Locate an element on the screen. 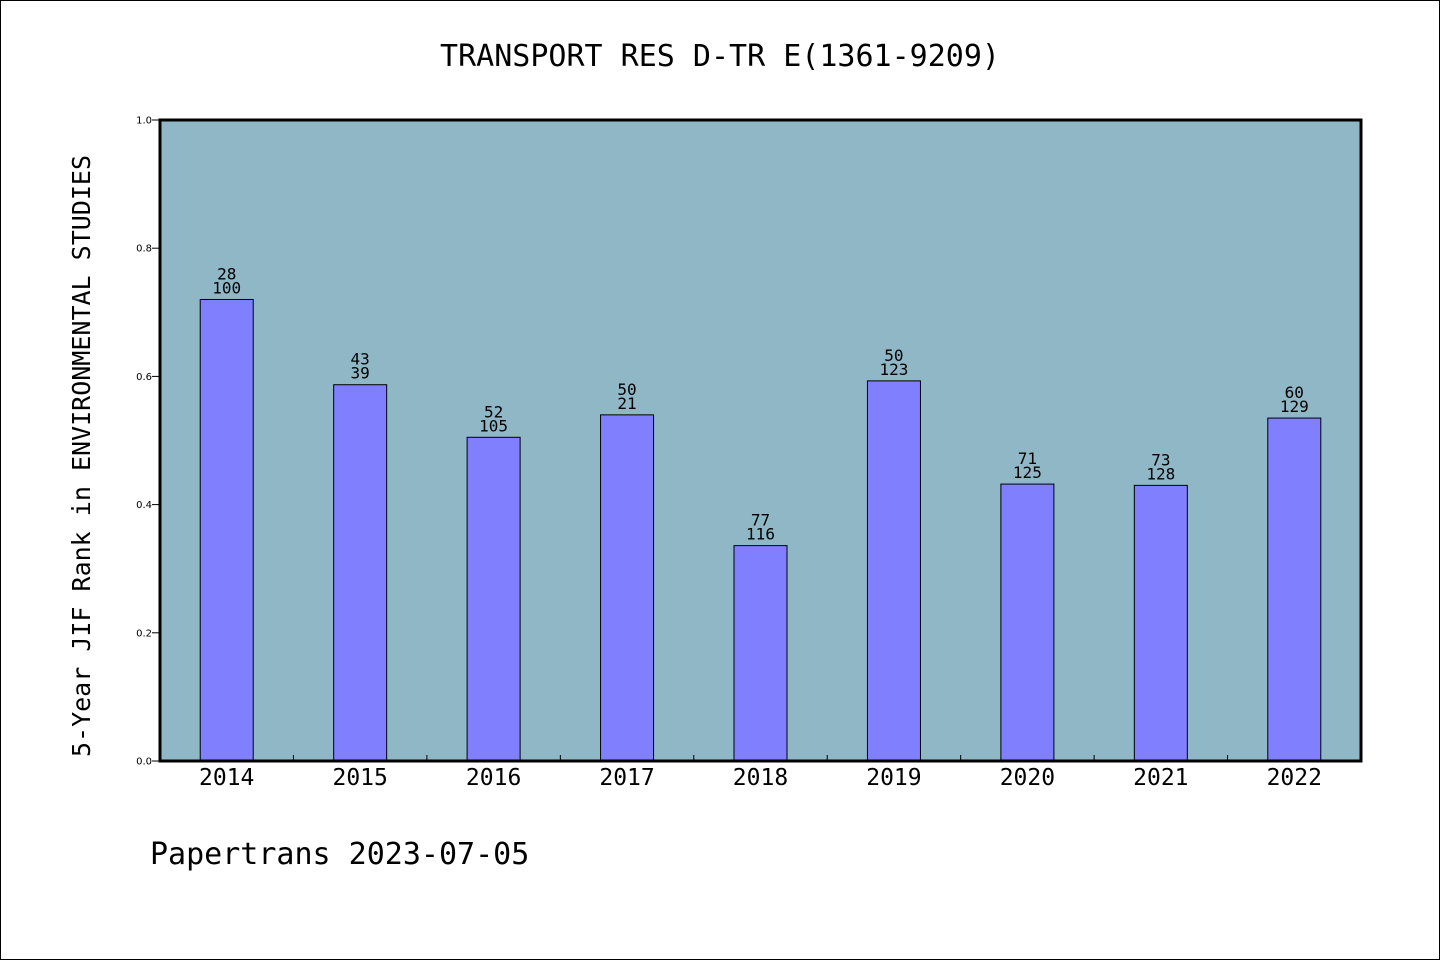 The height and width of the screenshot is (960, 1440). x-tick-label: 2016 is located at coordinates (493, 778).